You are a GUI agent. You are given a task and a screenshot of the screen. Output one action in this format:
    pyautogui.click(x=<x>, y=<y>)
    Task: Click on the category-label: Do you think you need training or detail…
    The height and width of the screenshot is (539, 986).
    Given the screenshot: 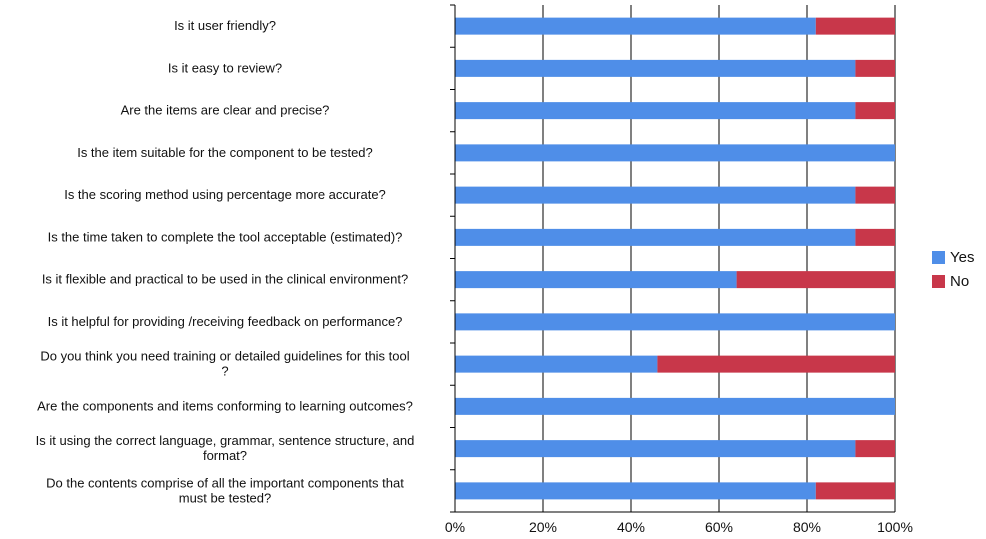 What is the action you would take?
    pyautogui.click(x=224, y=356)
    